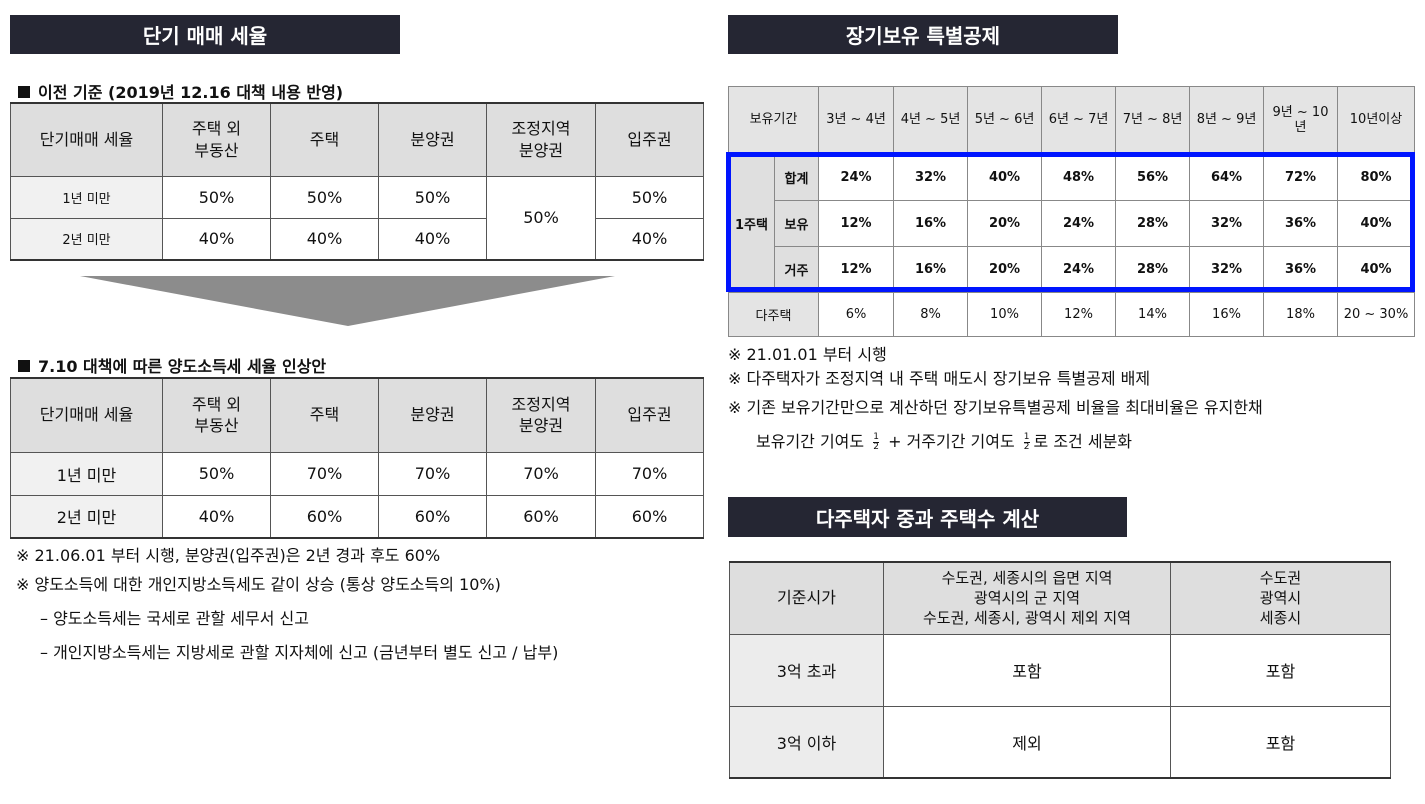 The image size is (1425, 804). I want to click on note-line: ※ 21.01.01 부터 시행, so click(807, 354).